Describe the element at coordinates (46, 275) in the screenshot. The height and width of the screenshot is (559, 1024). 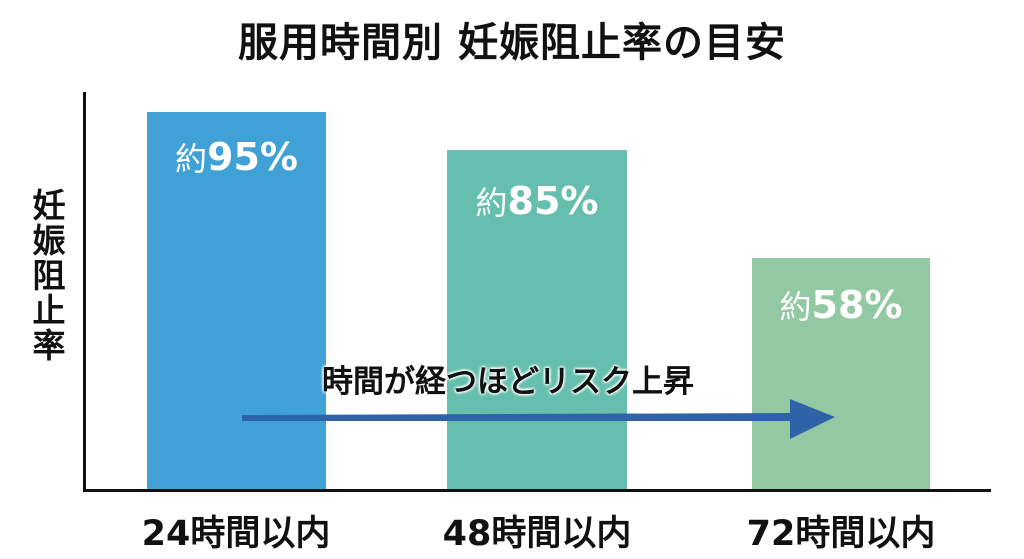
I see `y-axis-label: 妊娠阻止率` at that location.